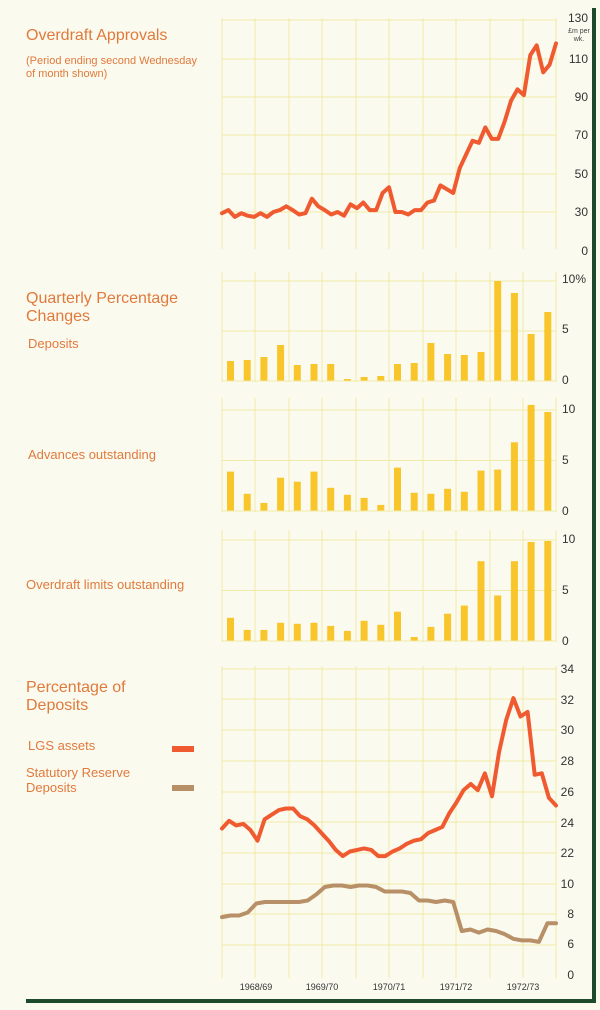 This screenshot has height=1010, width=600. I want to click on pct-ytick-10: 10, so click(568, 884).